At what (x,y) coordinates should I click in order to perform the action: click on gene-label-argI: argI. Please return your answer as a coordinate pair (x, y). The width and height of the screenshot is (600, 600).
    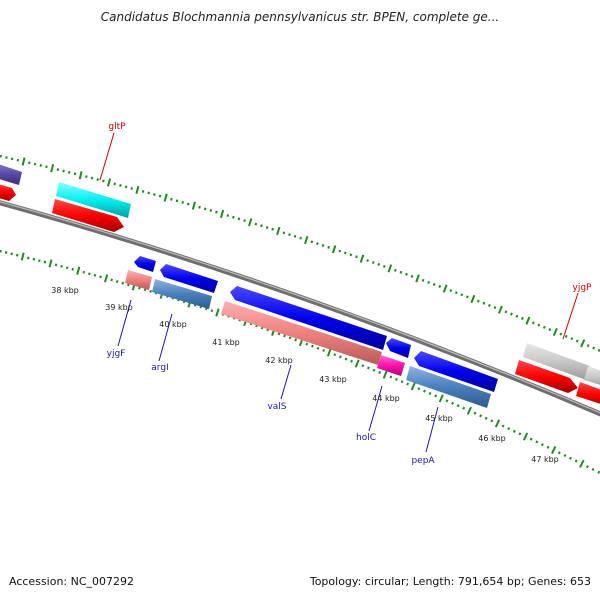
    Looking at the image, I should click on (159, 368).